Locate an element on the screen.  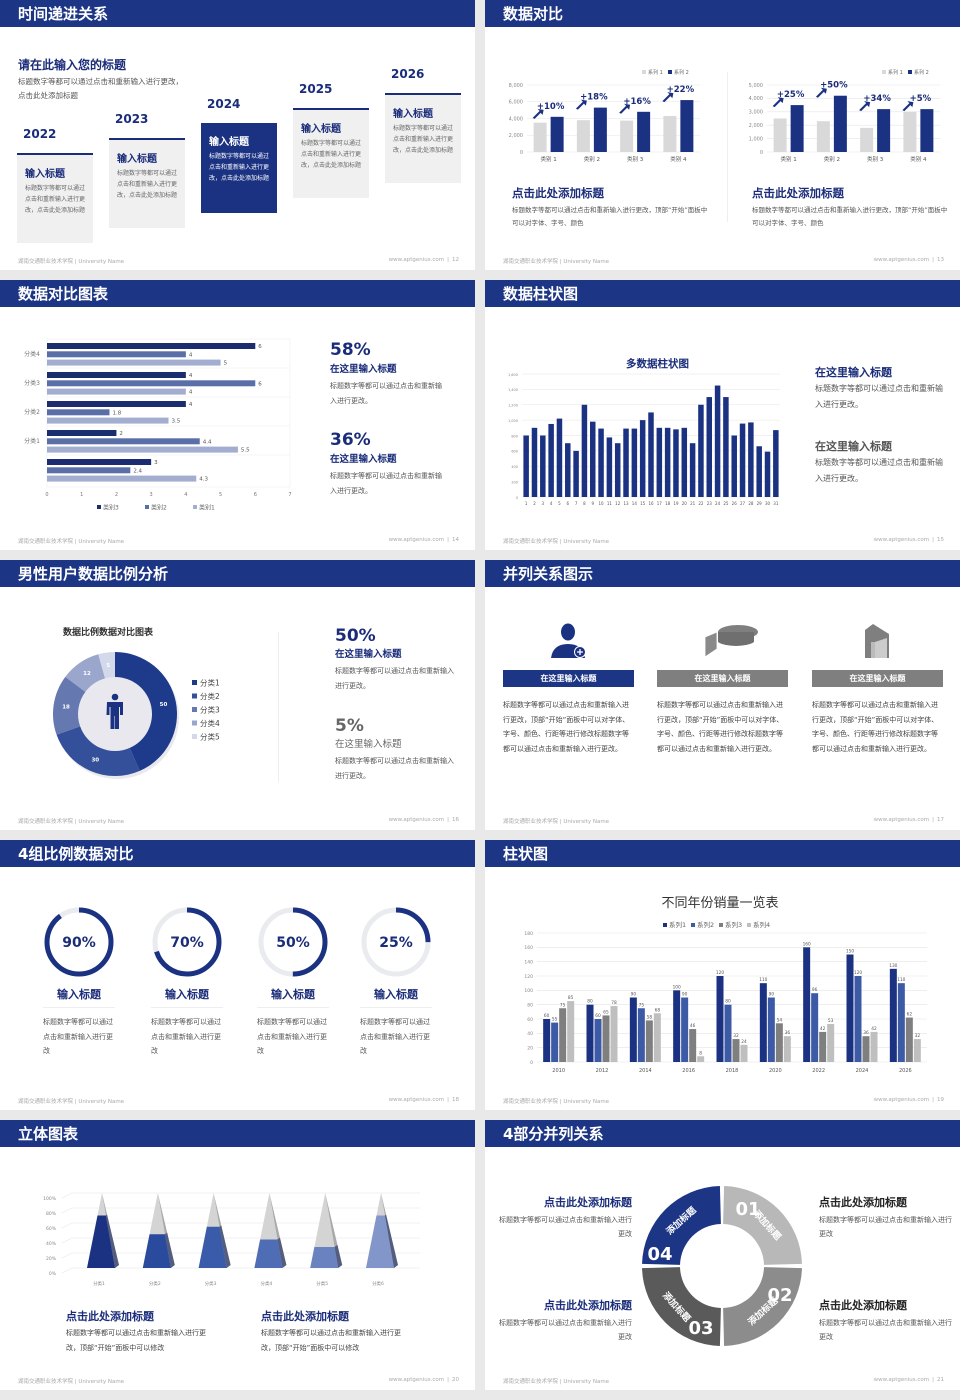
timeline-year: 2024 is located at coordinates (224, 104).